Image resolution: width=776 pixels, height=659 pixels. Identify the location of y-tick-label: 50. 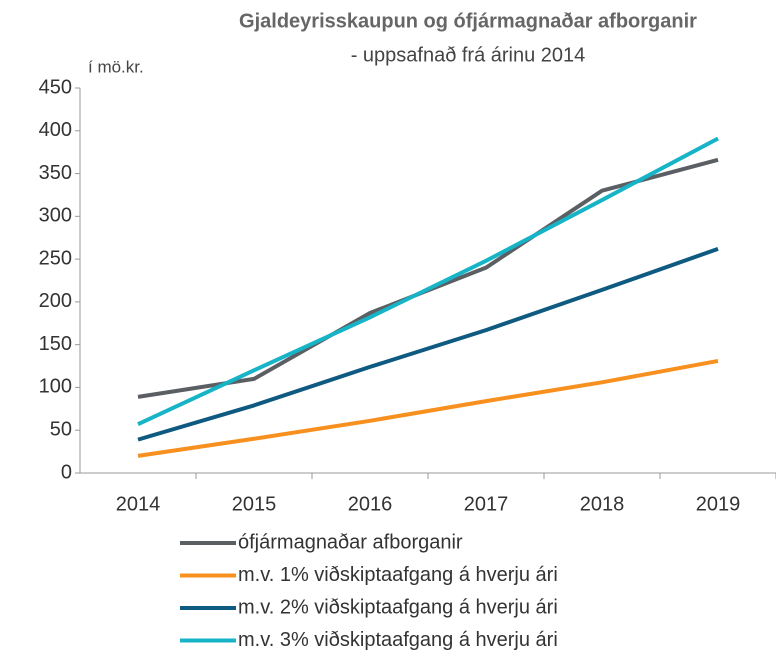
(61, 430).